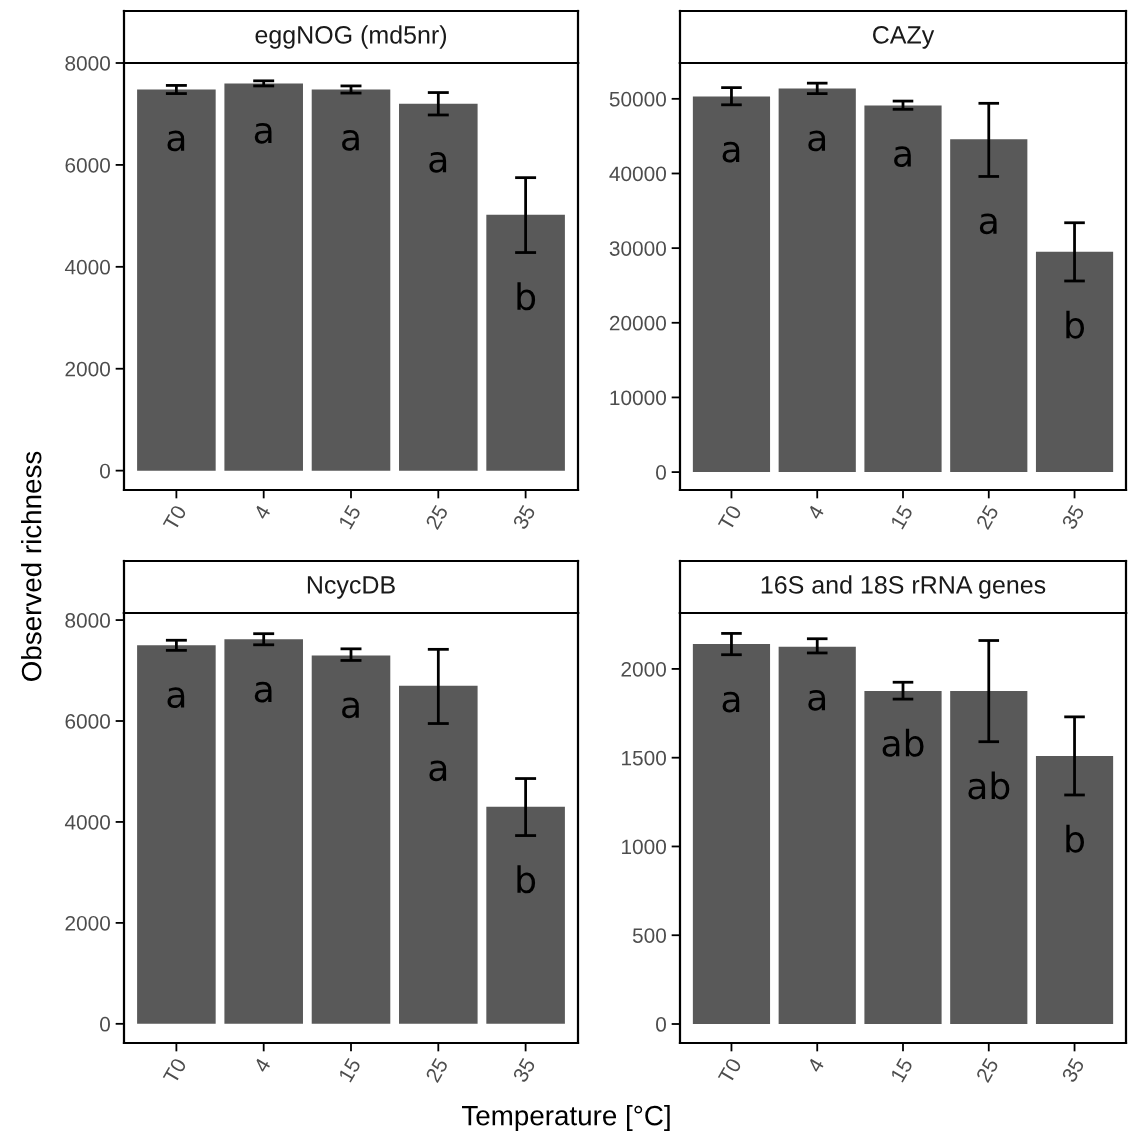 Image resolution: width=1133 pixels, height=1133 pixels. I want to click on y-tick-label: 50000, so click(637, 99).